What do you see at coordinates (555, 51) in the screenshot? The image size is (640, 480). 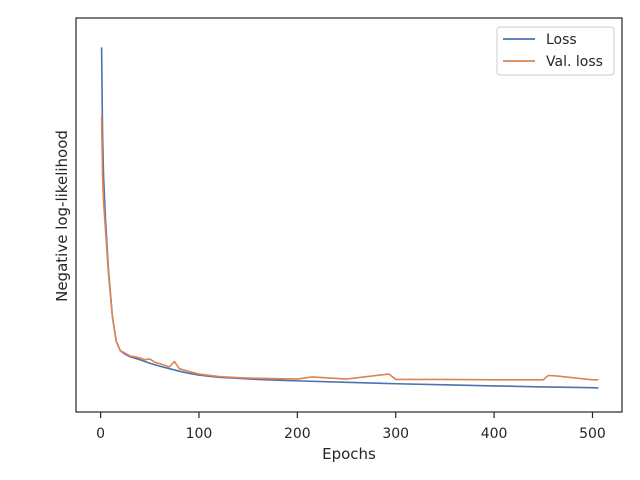 I see `legend: Loss Val. loss` at bounding box center [555, 51].